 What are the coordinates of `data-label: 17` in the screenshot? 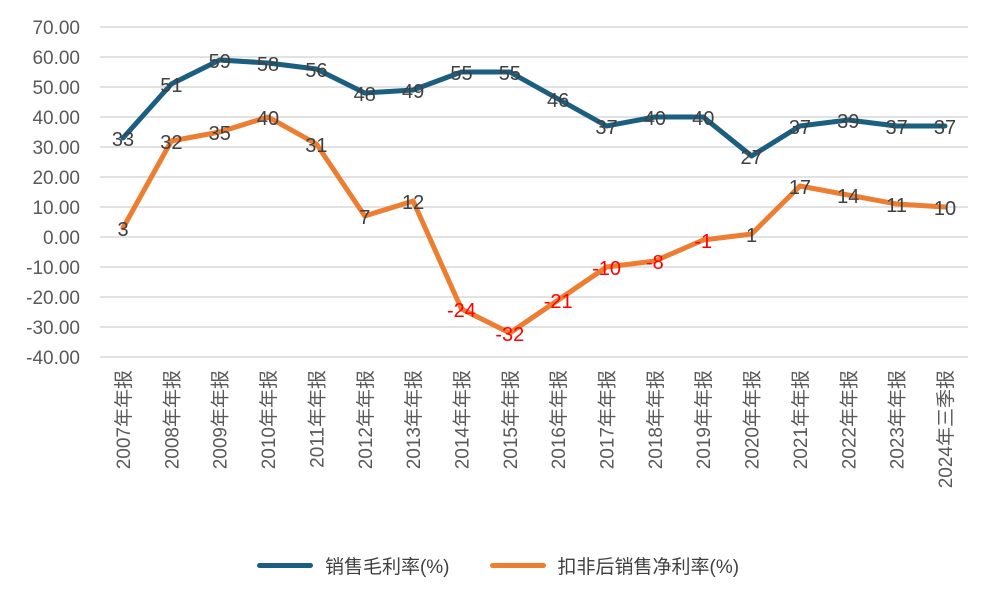 It's located at (800, 188).